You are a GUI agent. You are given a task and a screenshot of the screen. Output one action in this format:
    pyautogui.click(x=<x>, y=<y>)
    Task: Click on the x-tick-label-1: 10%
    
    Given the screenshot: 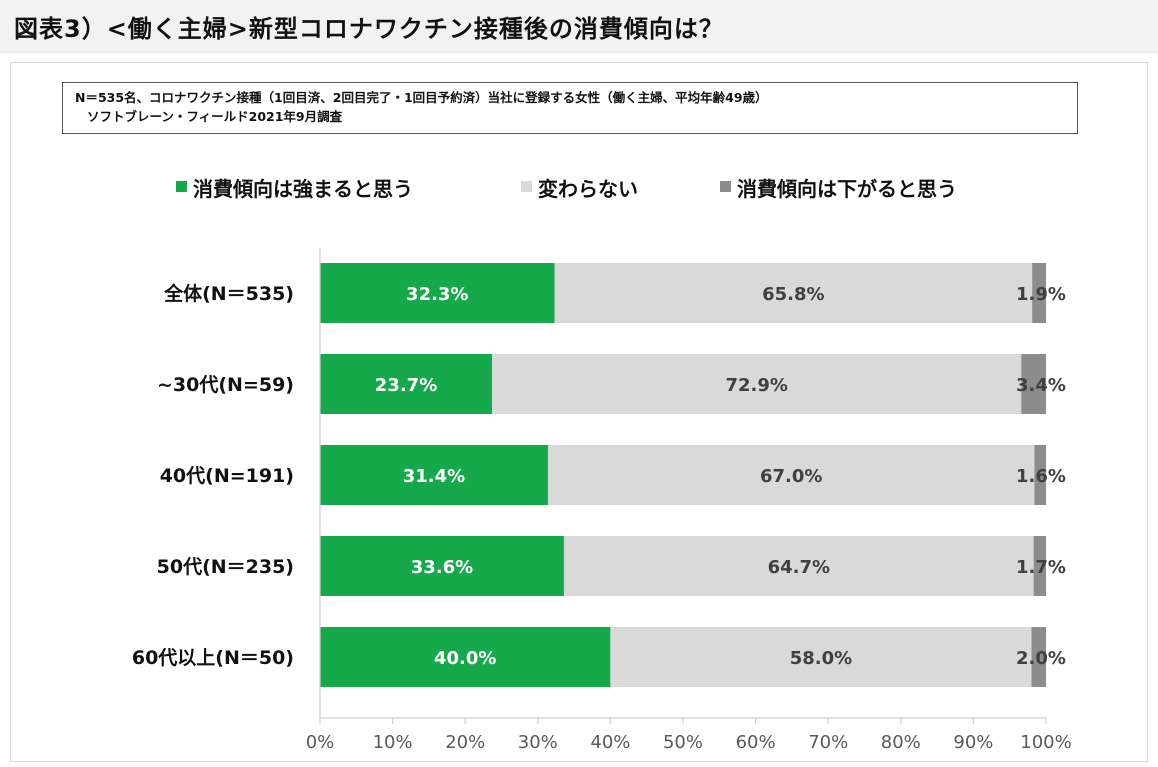 What is the action you would take?
    pyautogui.click(x=393, y=742)
    